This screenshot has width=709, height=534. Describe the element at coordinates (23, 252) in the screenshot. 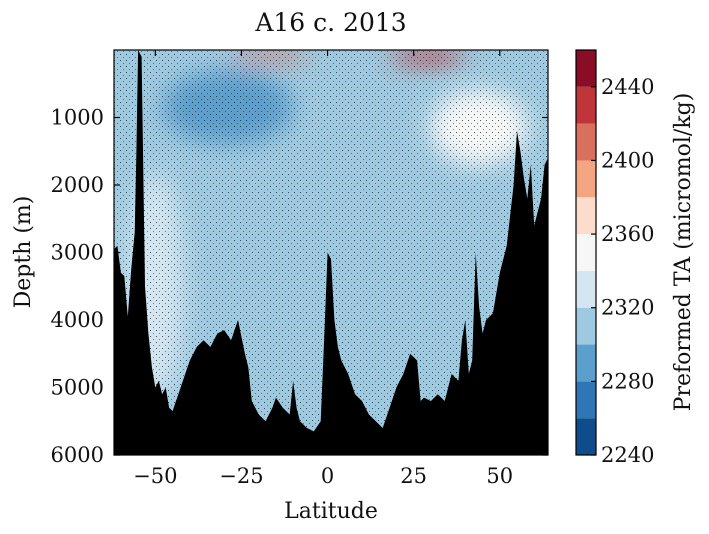

I see `y-axis-label: Depth (m)` at that location.